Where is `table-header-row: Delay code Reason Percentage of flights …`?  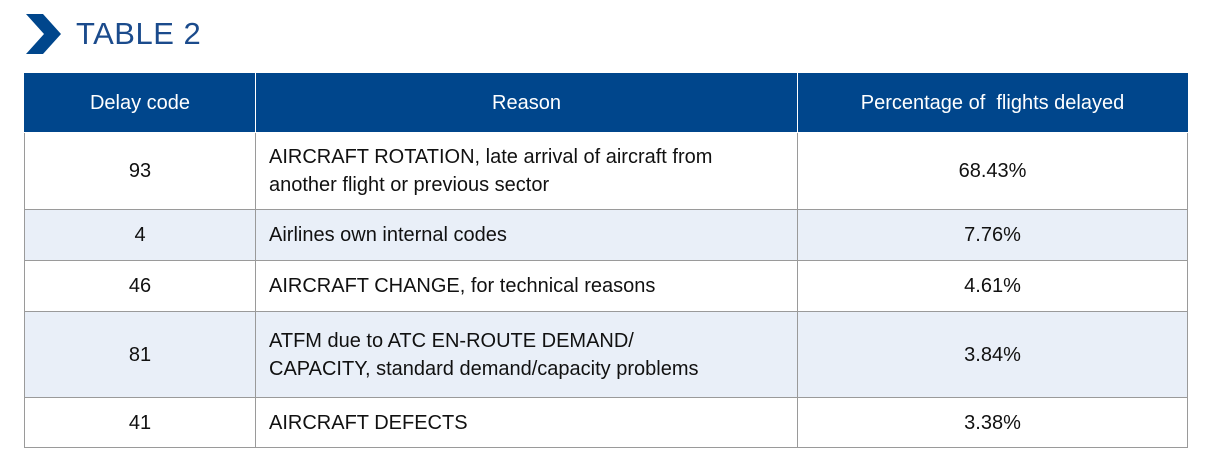 table-header-row: Delay code Reason Percentage of flights … is located at coordinates (606, 103).